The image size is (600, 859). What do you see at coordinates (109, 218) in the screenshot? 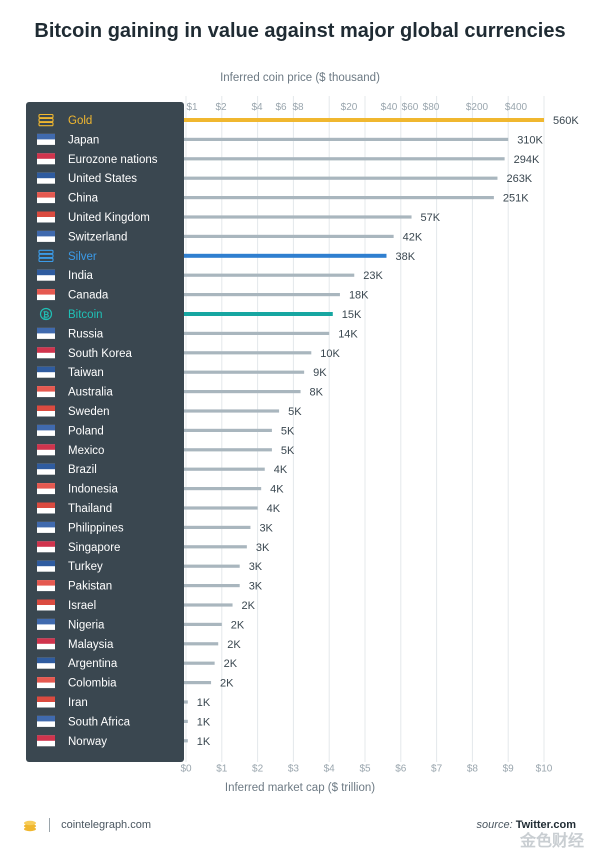
I see `category-label: United Kingdom` at bounding box center [109, 218].